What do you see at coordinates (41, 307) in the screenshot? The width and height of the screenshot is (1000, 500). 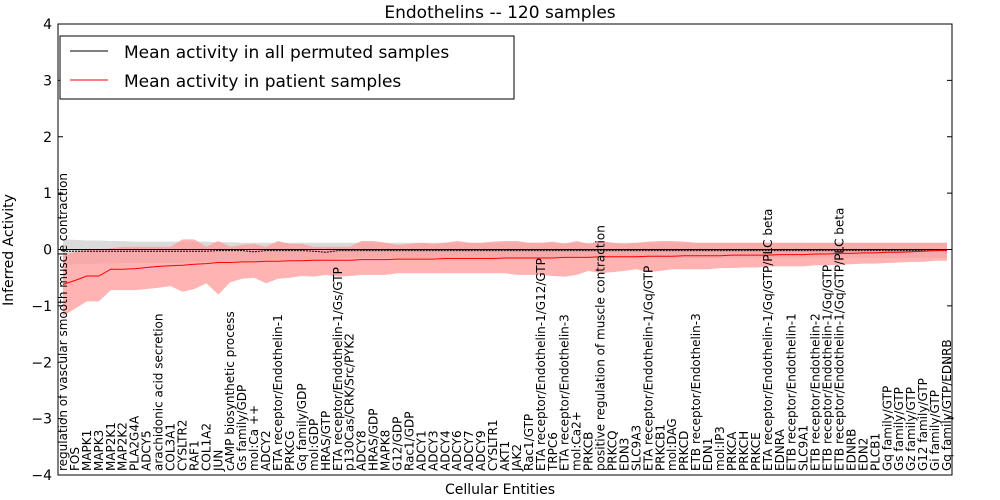 I see `y-tick-label: −1` at bounding box center [41, 307].